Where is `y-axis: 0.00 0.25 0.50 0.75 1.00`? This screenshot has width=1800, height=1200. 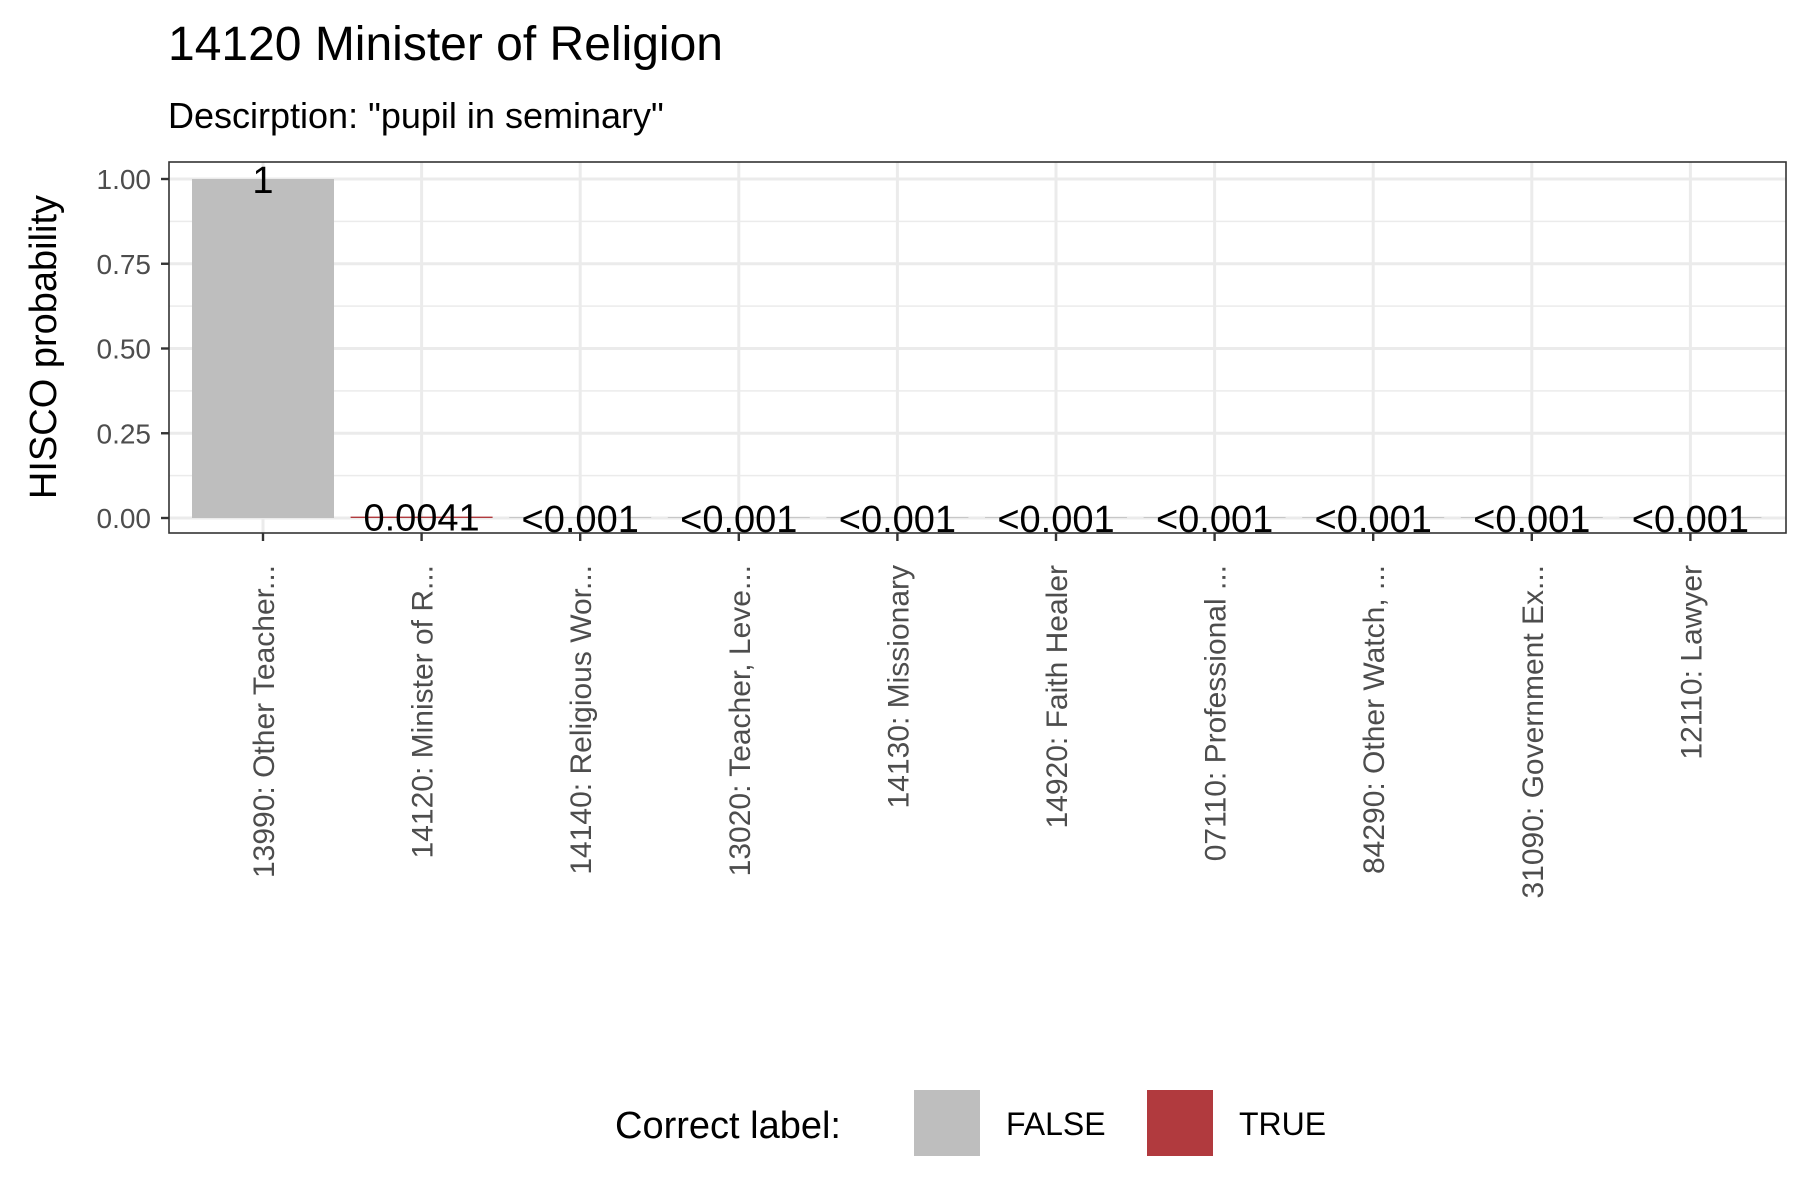 y-axis: 0.00 0.25 0.50 0.75 1.00 is located at coordinates (133, 349).